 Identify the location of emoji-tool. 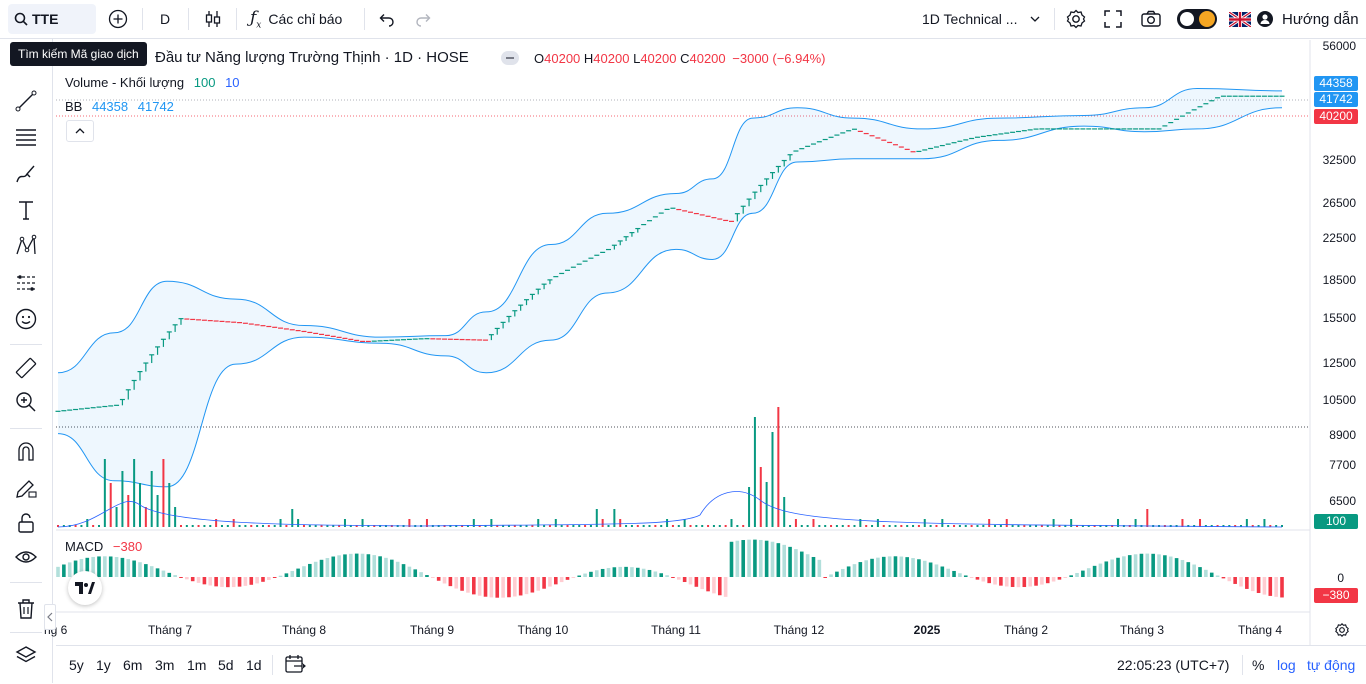
(26, 319).